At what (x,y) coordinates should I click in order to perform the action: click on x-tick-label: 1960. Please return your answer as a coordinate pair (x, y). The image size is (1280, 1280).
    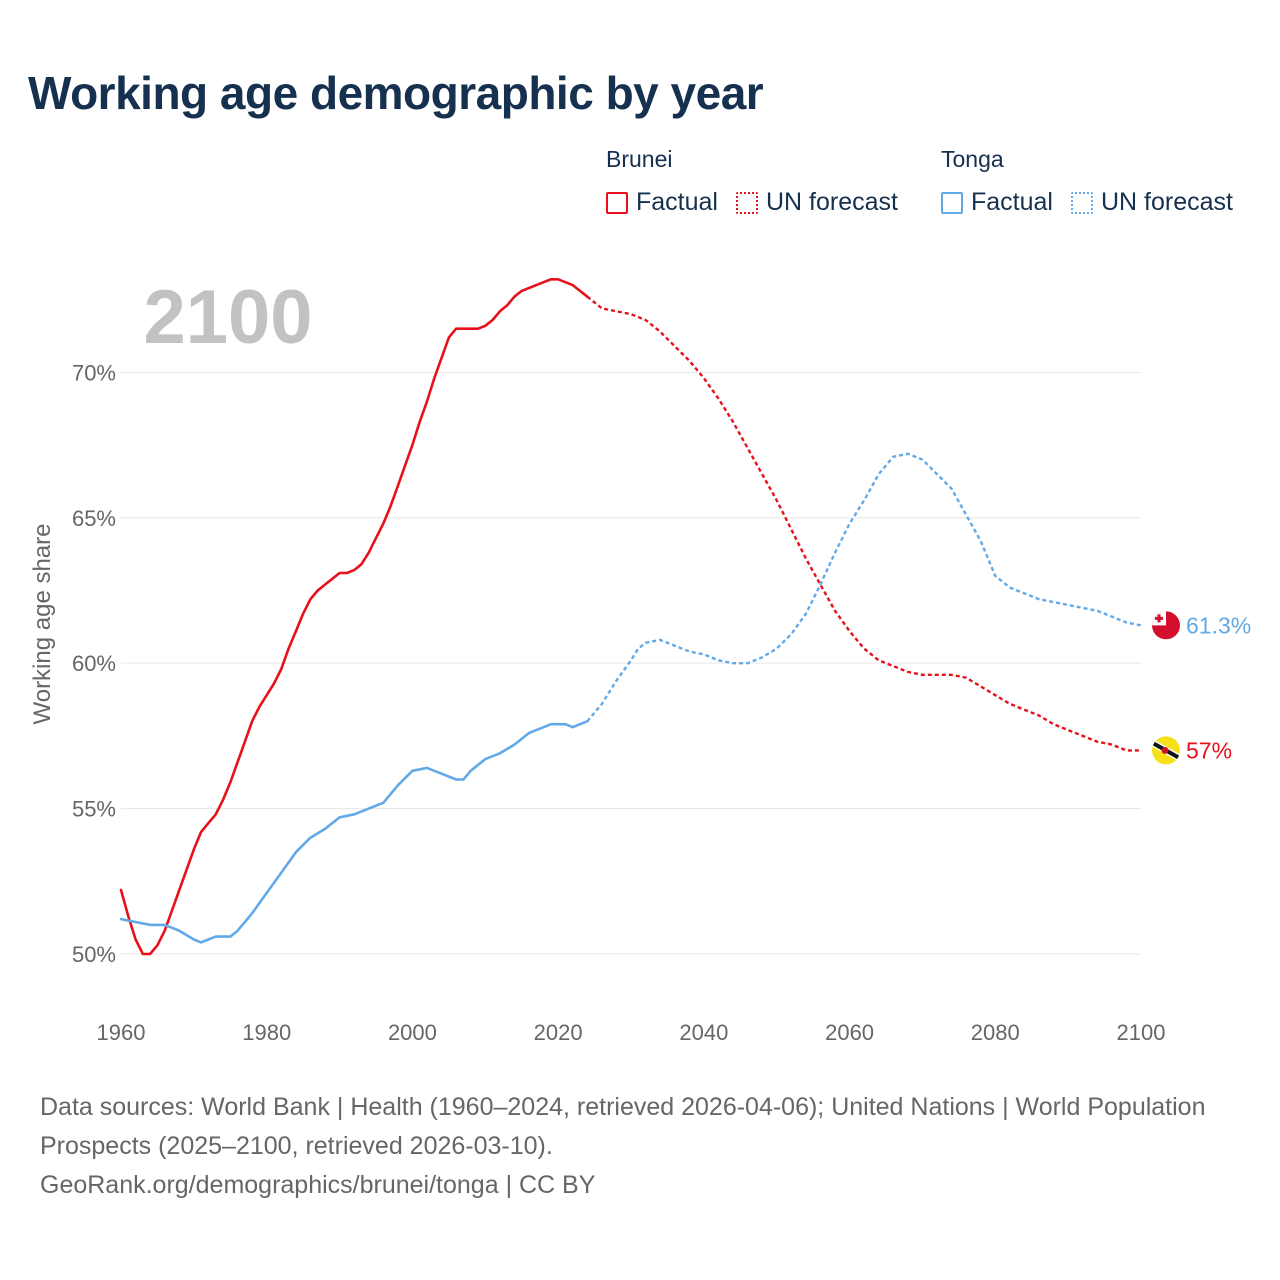
    Looking at the image, I should click on (121, 1032).